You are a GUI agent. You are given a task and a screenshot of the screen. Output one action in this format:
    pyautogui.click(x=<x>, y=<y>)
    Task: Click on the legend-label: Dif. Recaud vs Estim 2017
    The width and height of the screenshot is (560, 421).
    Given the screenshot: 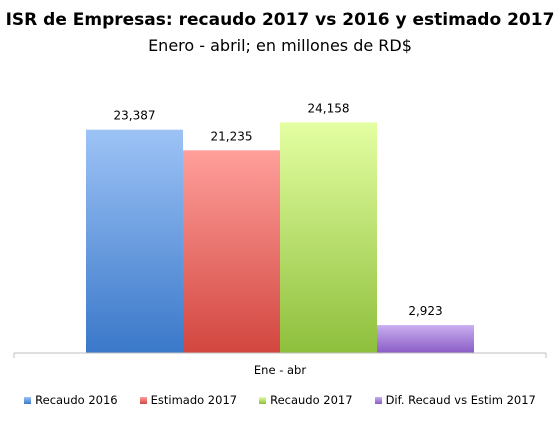 What is the action you would take?
    pyautogui.click(x=460, y=400)
    